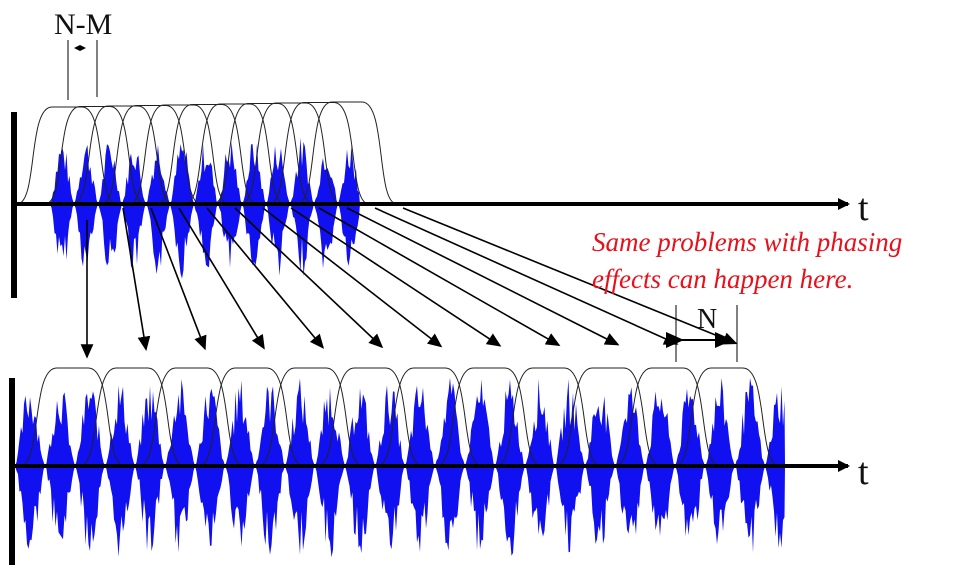  I want to click on waveform-path, so click(205, 208).